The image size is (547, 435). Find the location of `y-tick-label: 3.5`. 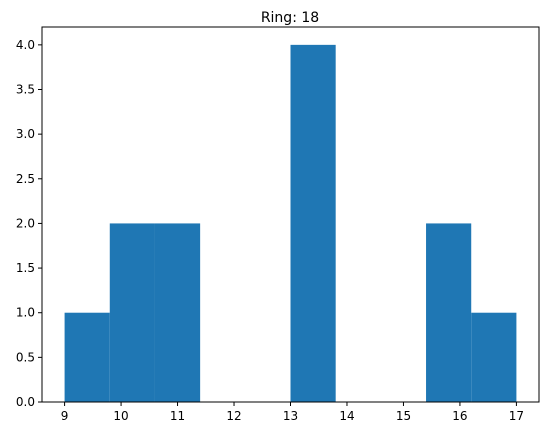

y-tick-label: 3.5 is located at coordinates (25, 90).